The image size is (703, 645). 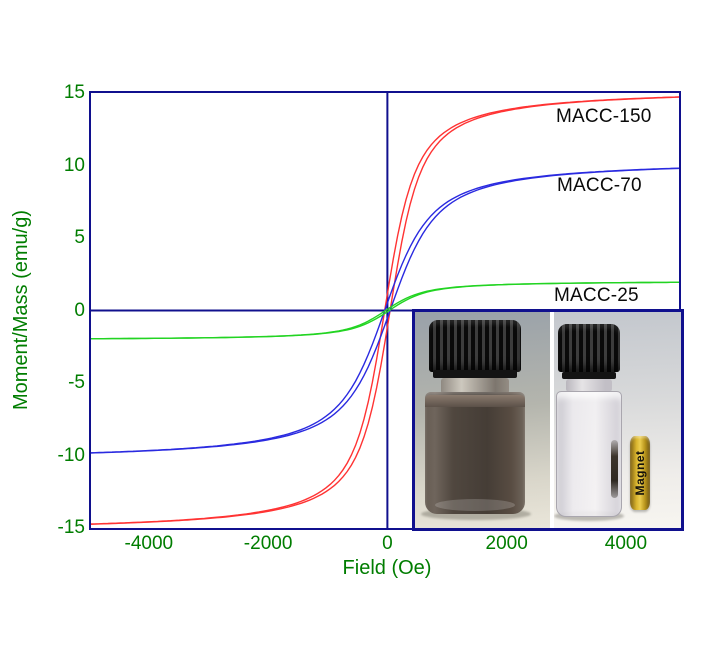 I want to click on vial-body-clear-liquid, so click(x=589, y=454).